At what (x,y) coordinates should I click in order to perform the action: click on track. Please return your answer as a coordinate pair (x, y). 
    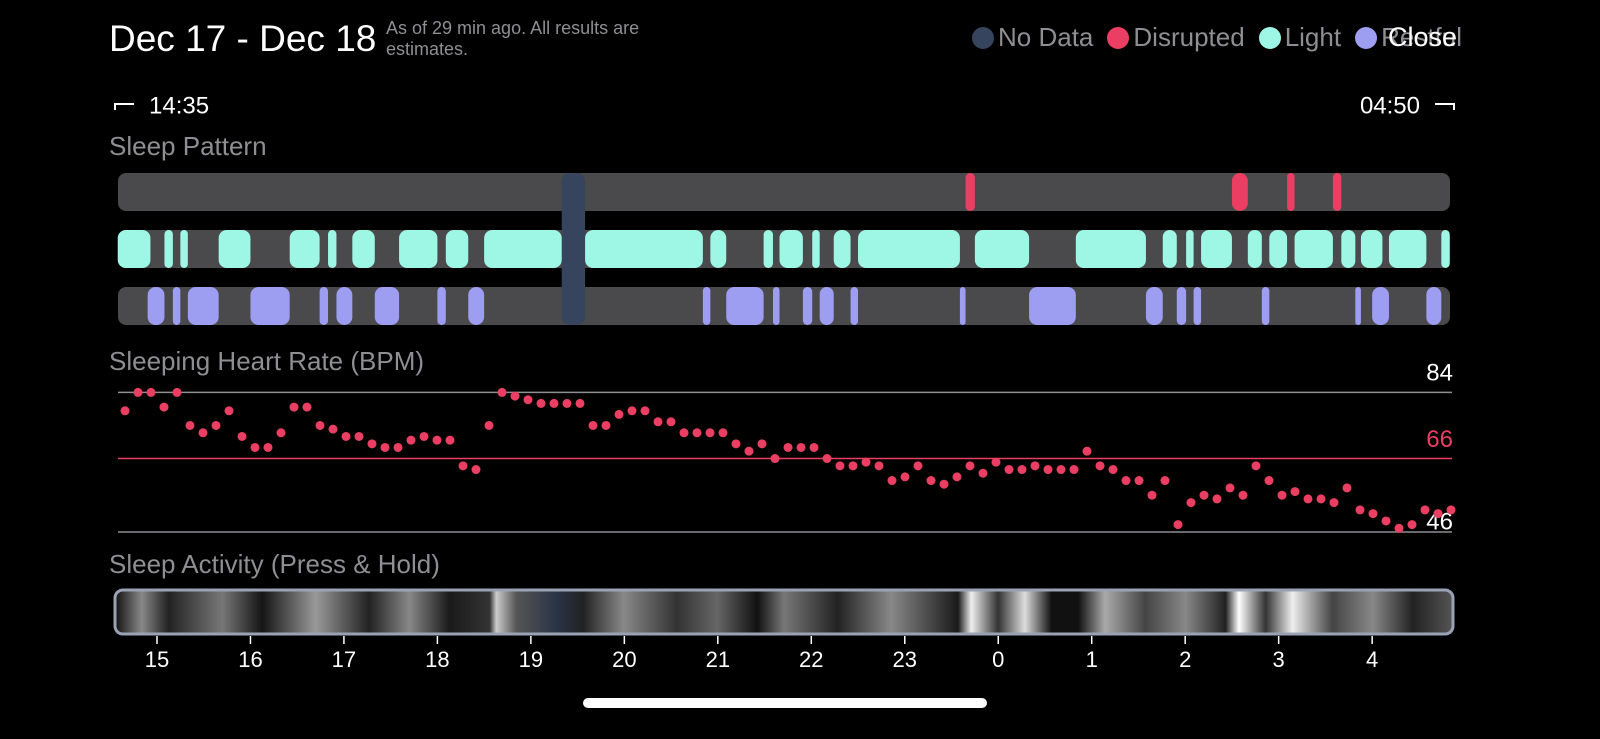
    Looking at the image, I should click on (784, 192).